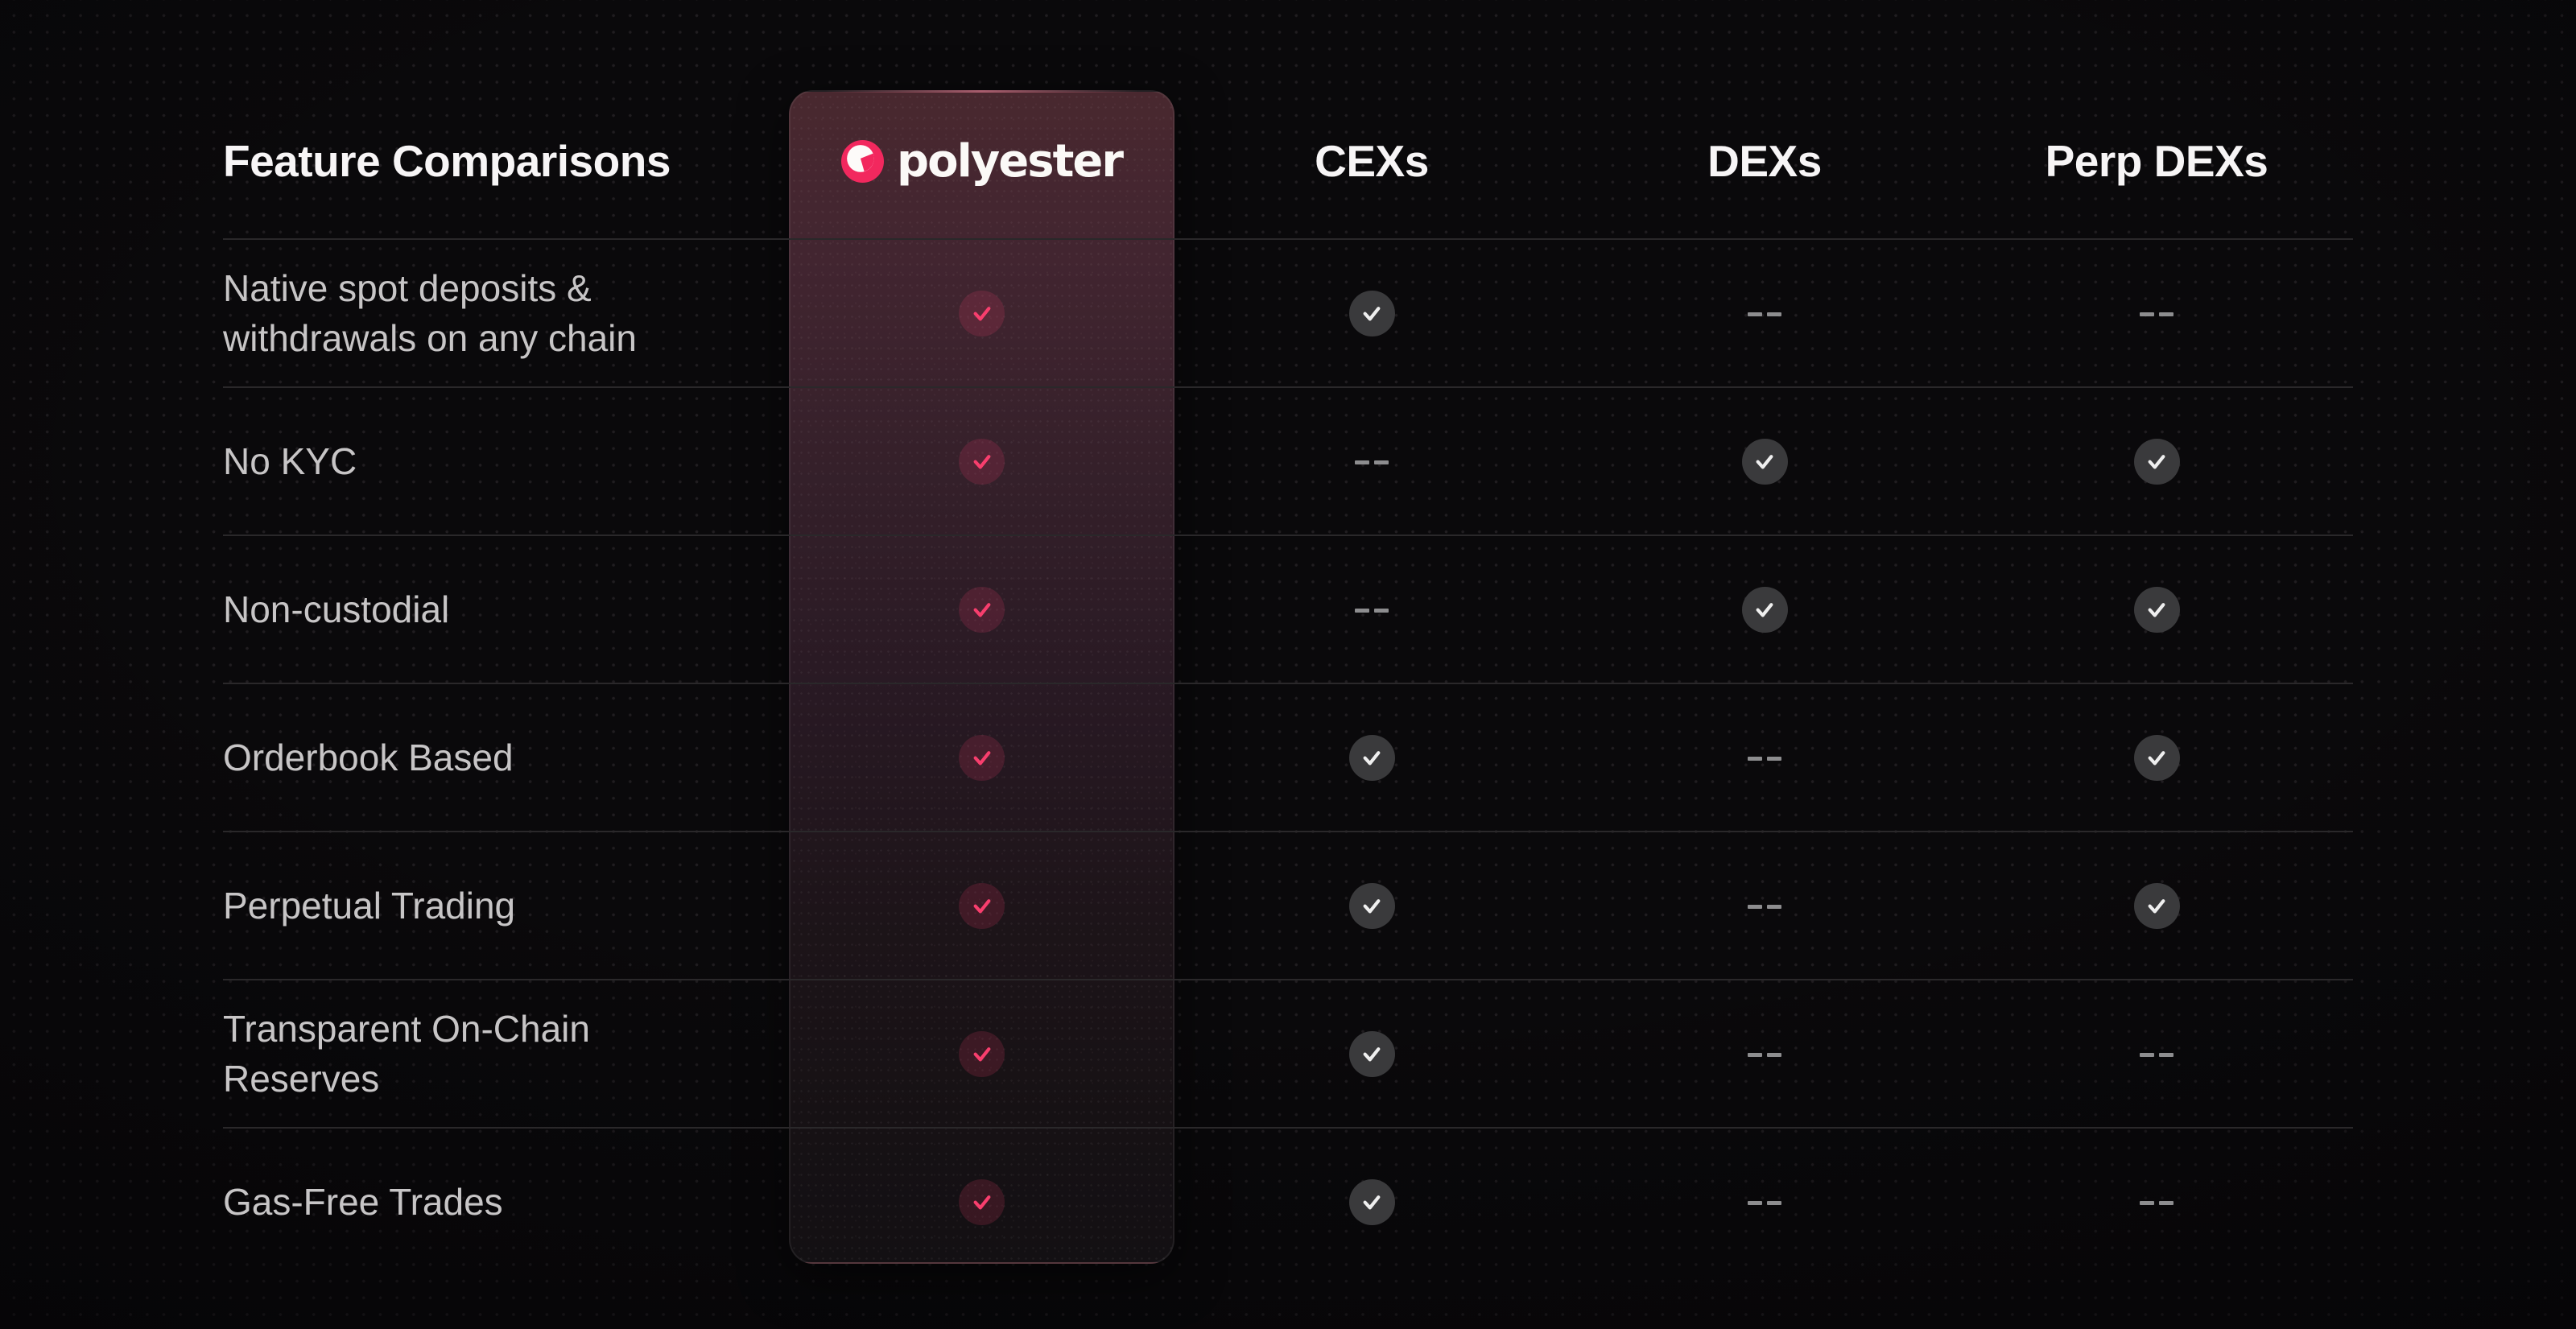 Image resolution: width=2576 pixels, height=1329 pixels. I want to click on feature-label: No KYC, so click(290, 461).